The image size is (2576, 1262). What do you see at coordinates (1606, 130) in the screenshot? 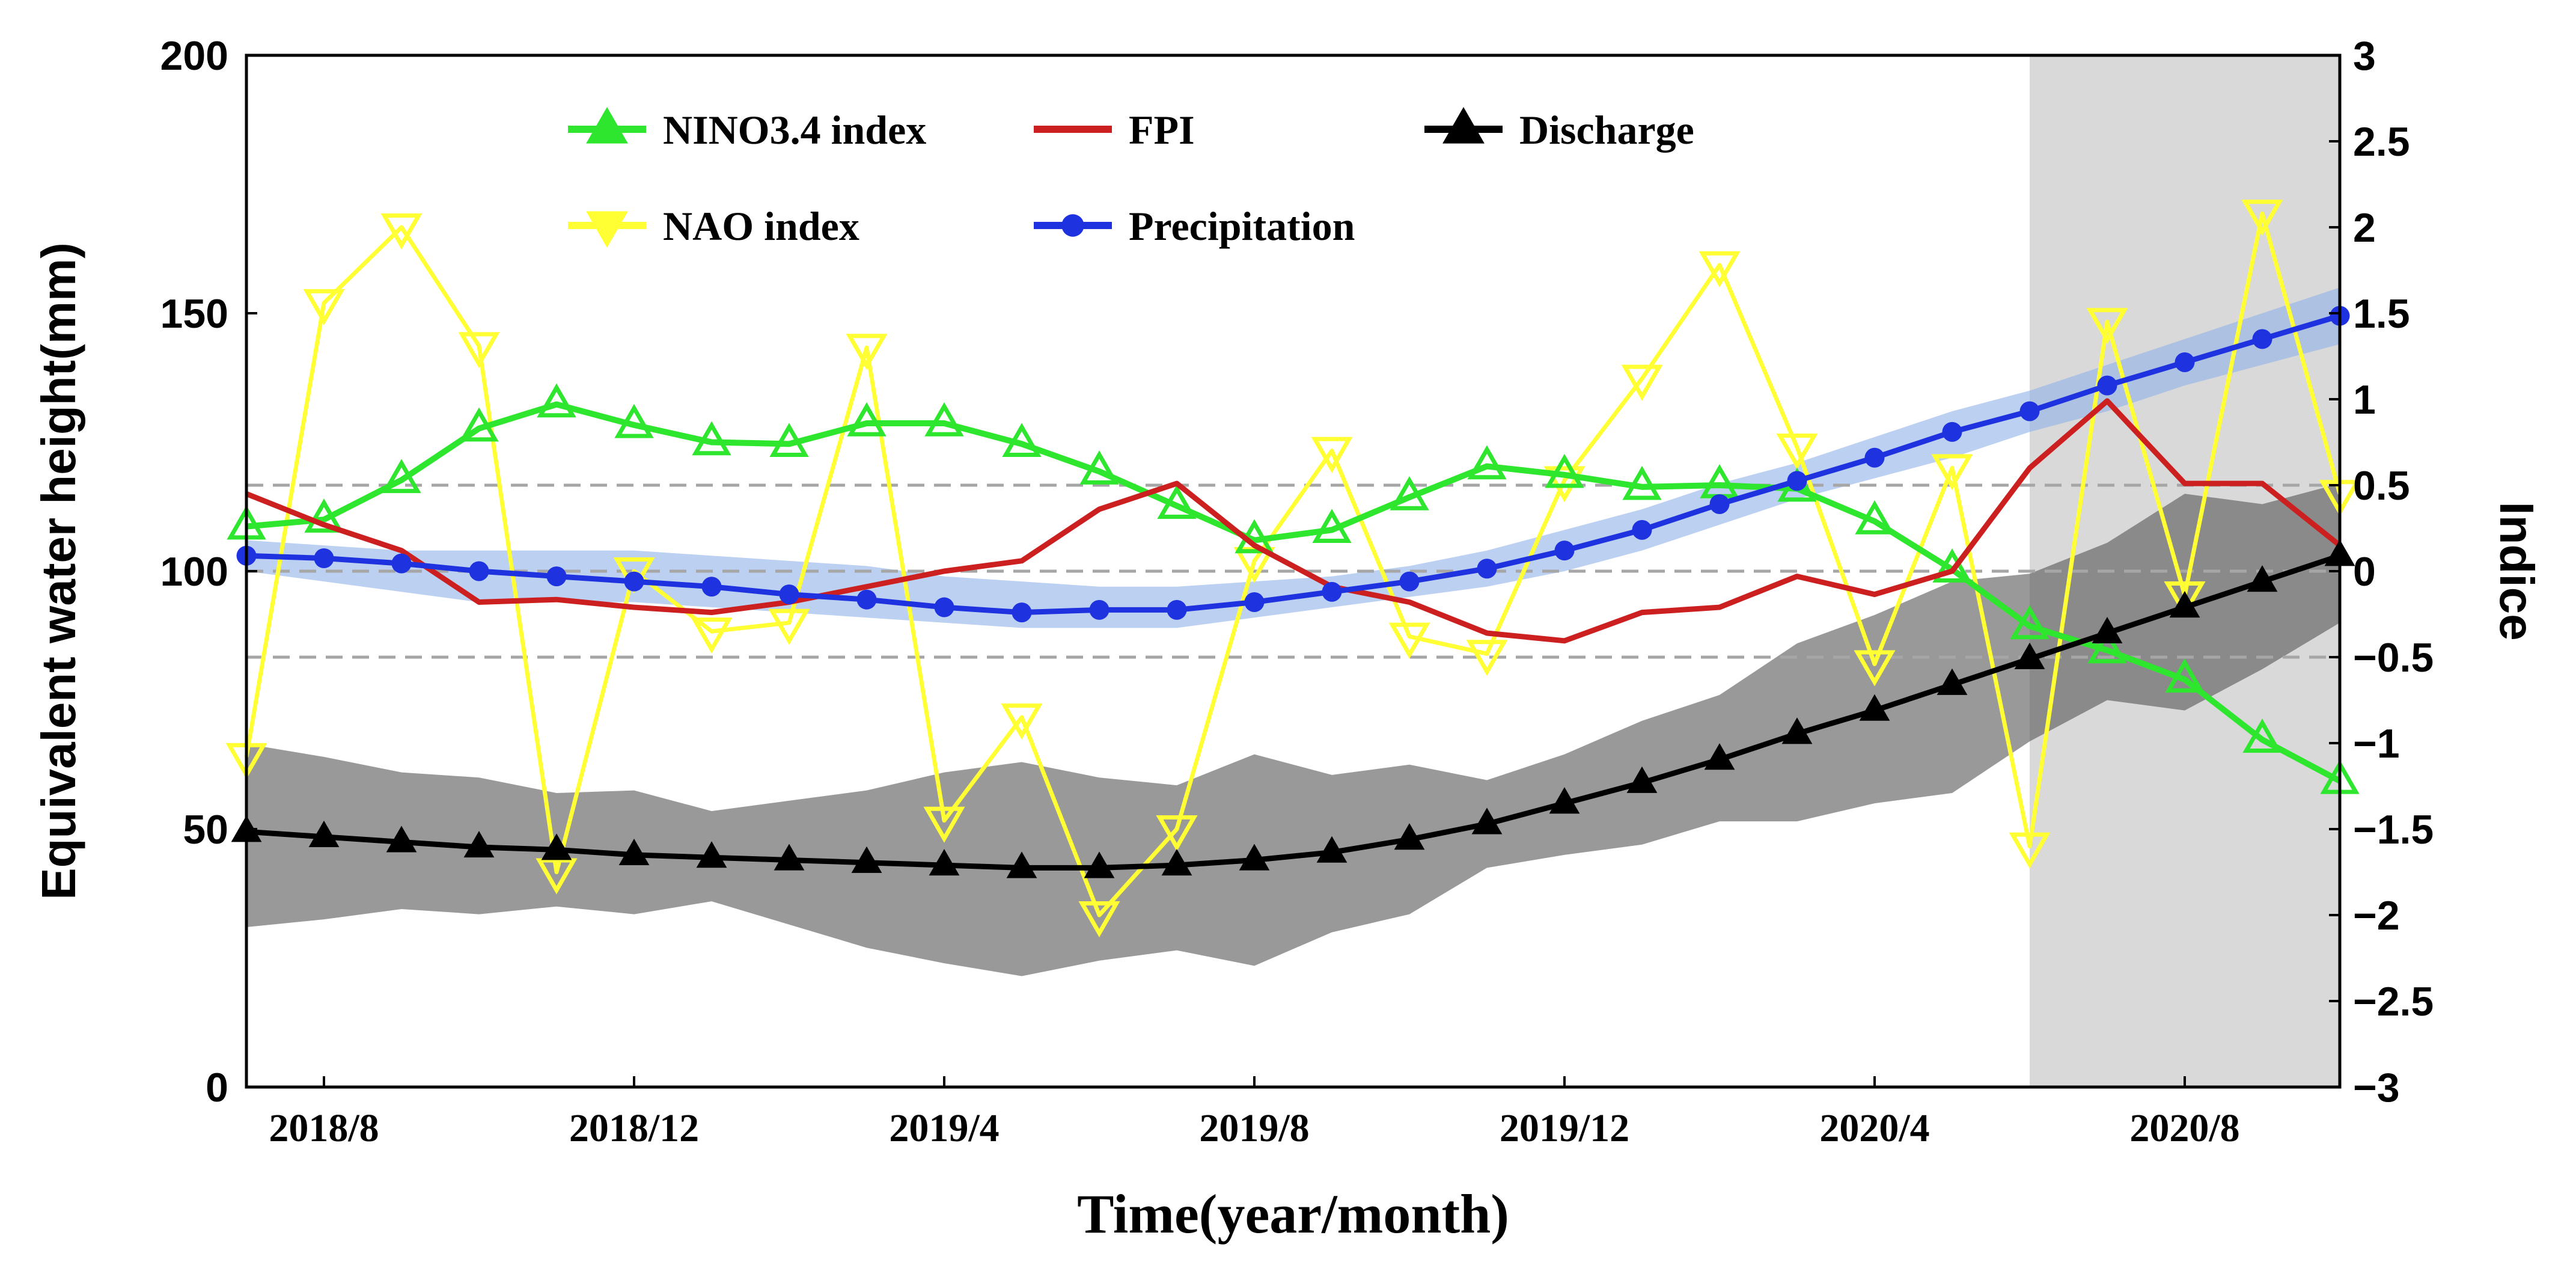
I see `legend-label: Discharge` at bounding box center [1606, 130].